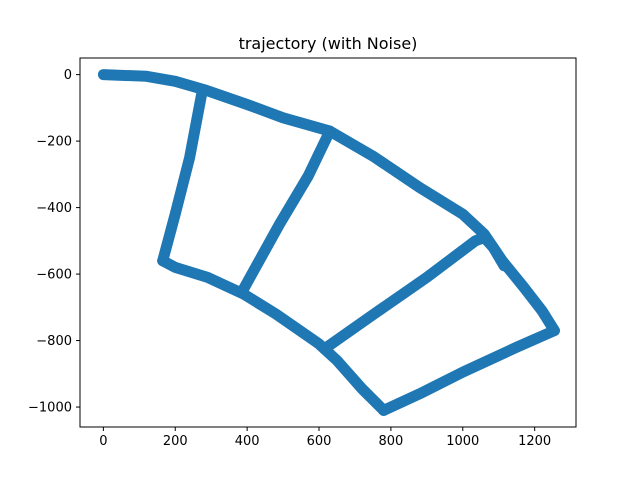 The height and width of the screenshot is (485, 640). Describe the element at coordinates (54, 275) in the screenshot. I see `y-tick-label: −600` at that location.